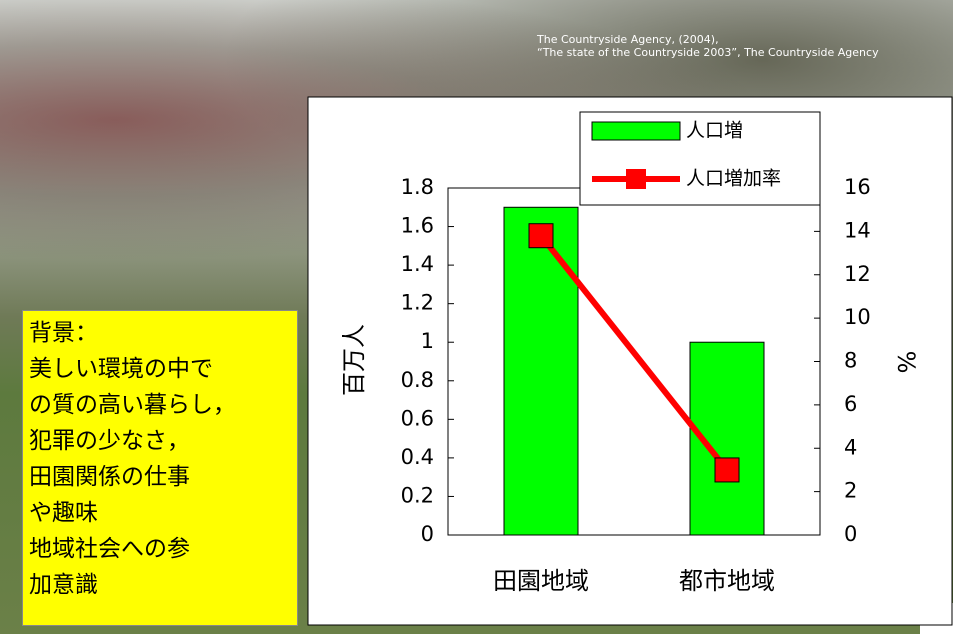 Image resolution: width=953 pixels, height=634 pixels. Describe the element at coordinates (63, 333) in the screenshot. I see `callout-line: 背景：` at that location.